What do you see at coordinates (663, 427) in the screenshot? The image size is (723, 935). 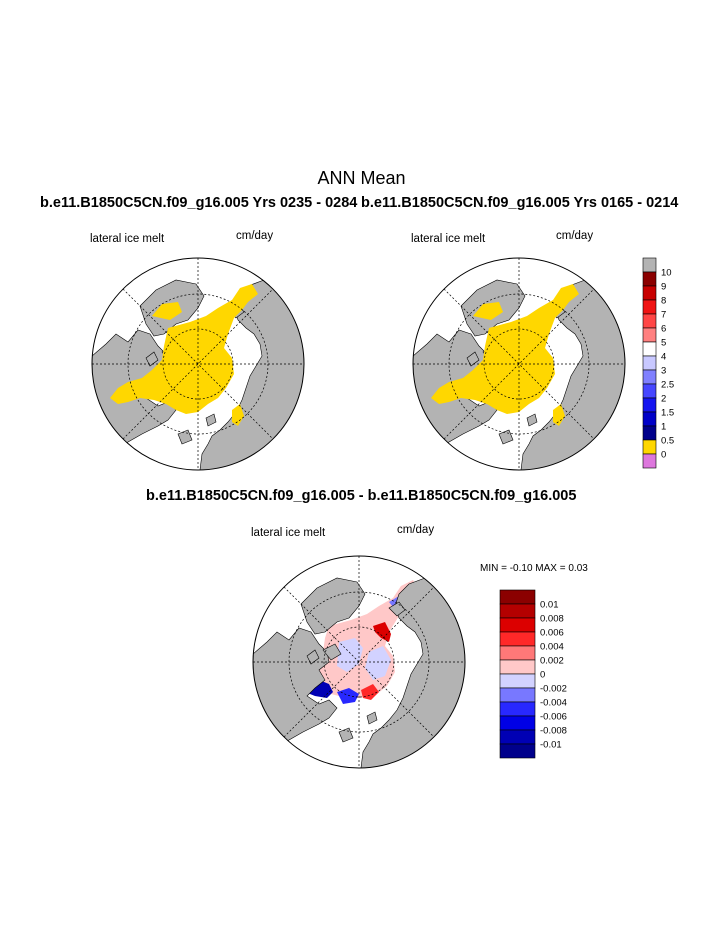 I see `top-colorbar-tick-label: 1` at bounding box center [663, 427].